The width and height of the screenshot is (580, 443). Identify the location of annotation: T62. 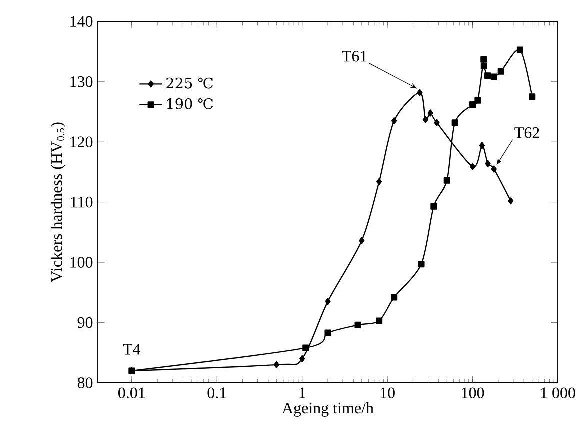
(527, 133).